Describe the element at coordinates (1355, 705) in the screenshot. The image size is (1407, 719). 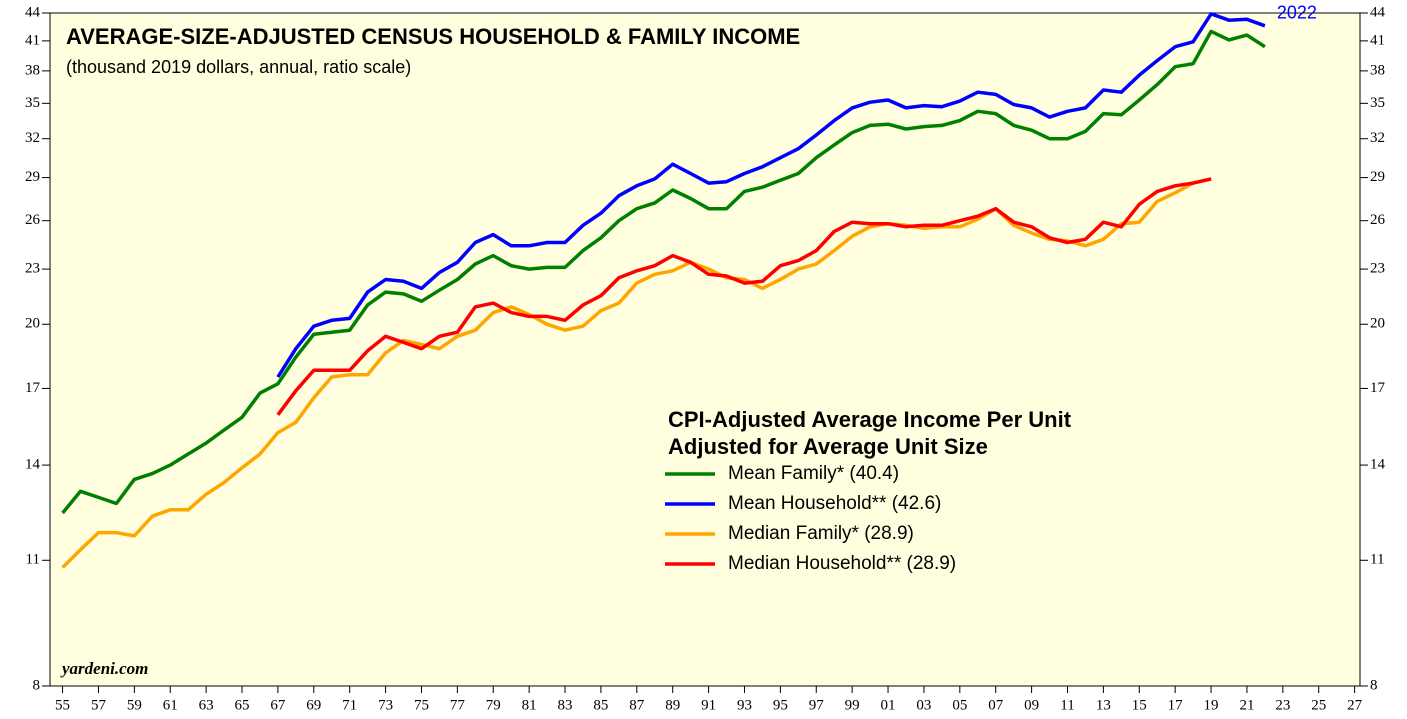
I see `x-tick-label: 27` at that location.